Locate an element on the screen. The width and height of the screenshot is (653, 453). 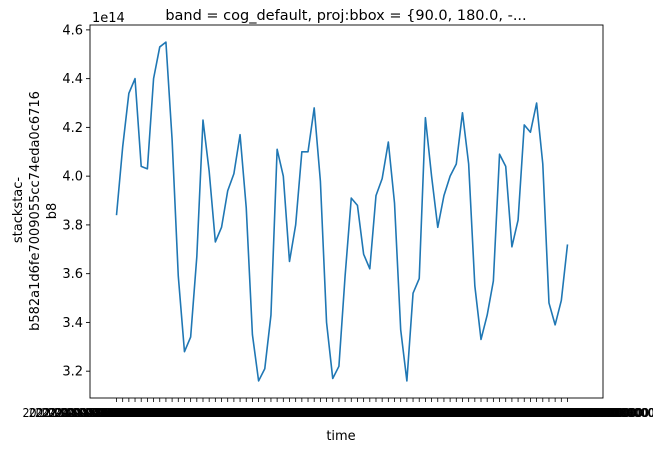
y-axis-label-line-2: b582a1d6fe7009055cc74eda0c6716 is located at coordinates (35, 211).